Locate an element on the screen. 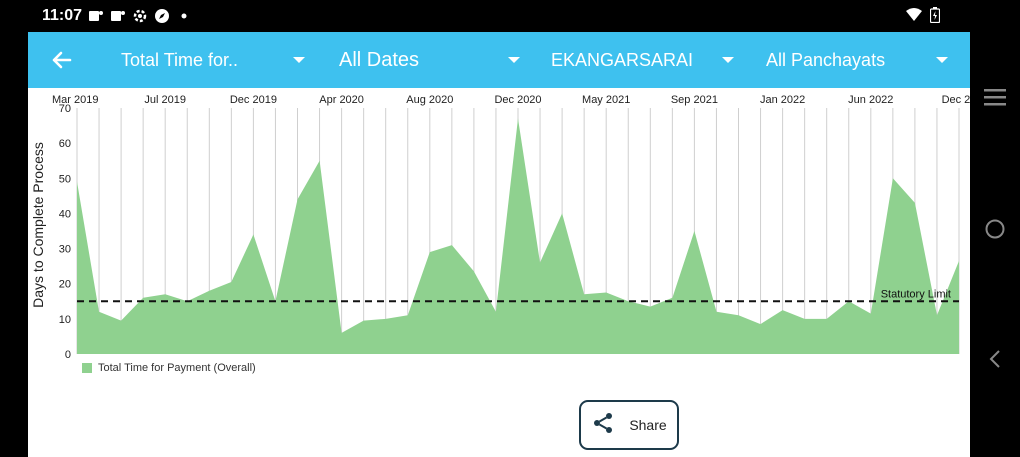  y-axis-title: Days to Complete Process is located at coordinates (38, 225).